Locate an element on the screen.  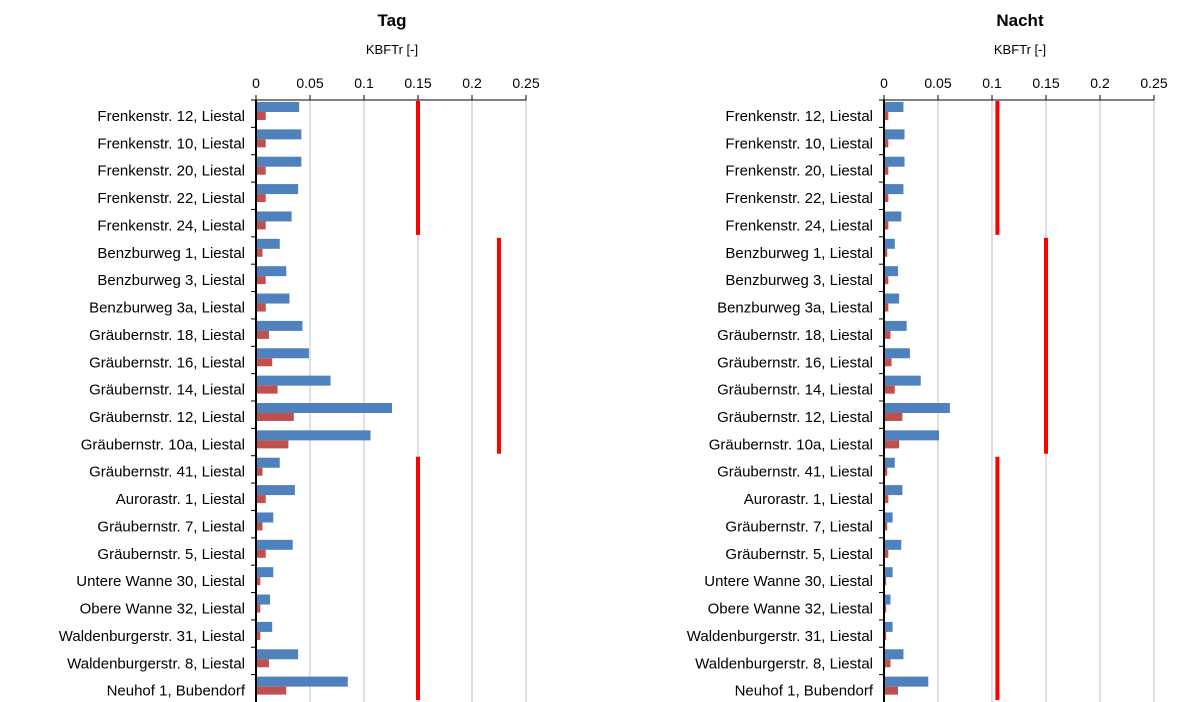
category-label: Obere Wanne 32, Liestal is located at coordinates (162, 609).